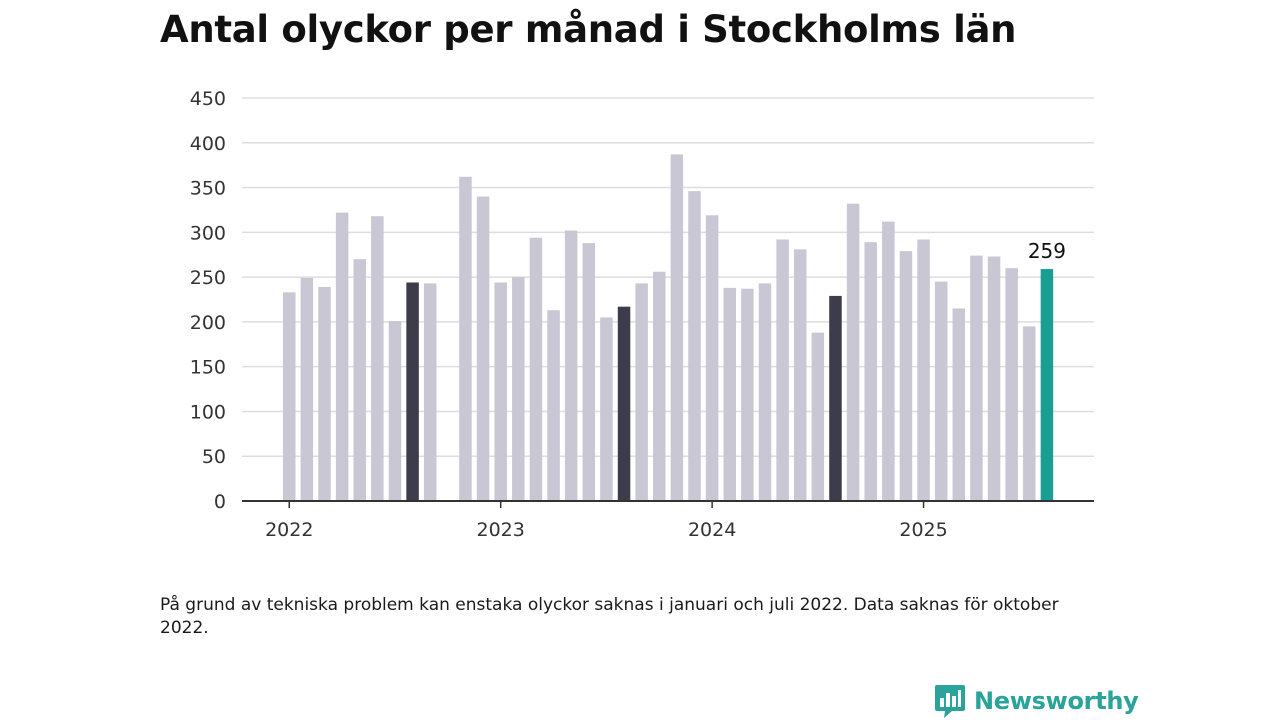  I want to click on y-tick-label-150: 150, so click(208, 368).